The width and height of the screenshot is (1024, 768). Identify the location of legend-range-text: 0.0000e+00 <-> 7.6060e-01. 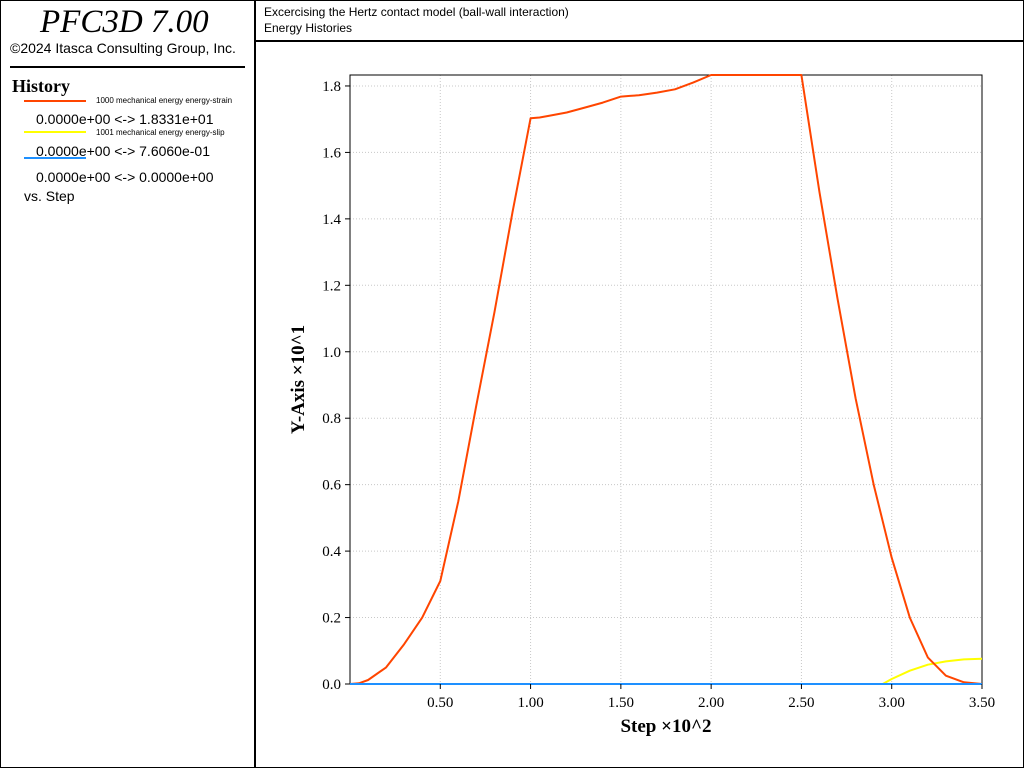
(123, 151).